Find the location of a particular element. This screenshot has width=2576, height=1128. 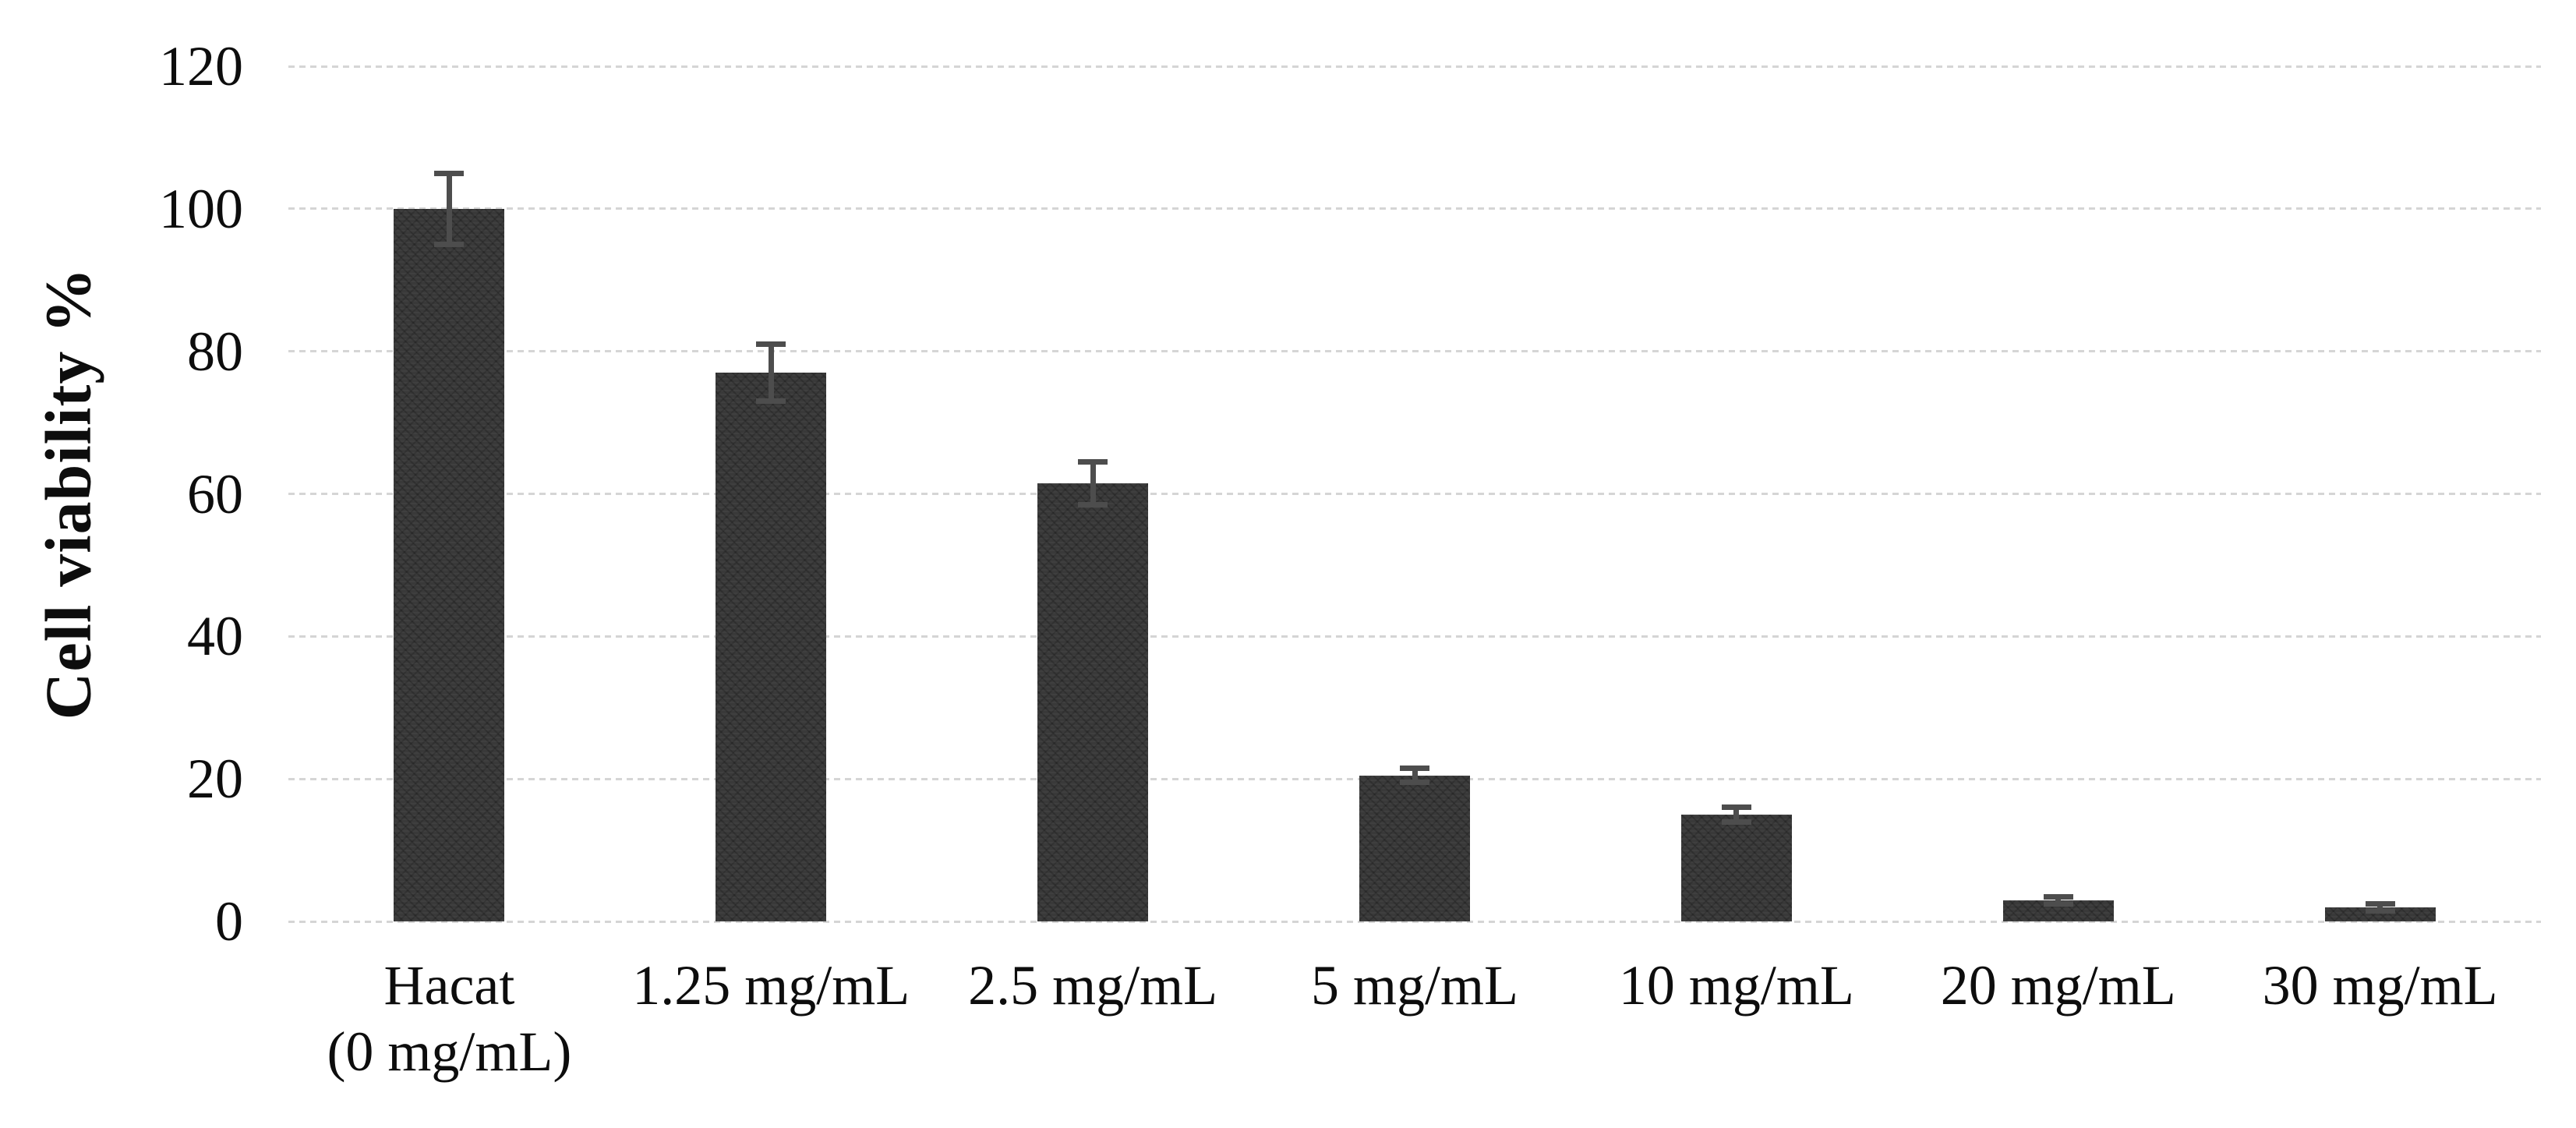

x-category-label: 1.25 mg/mL is located at coordinates (771, 985).